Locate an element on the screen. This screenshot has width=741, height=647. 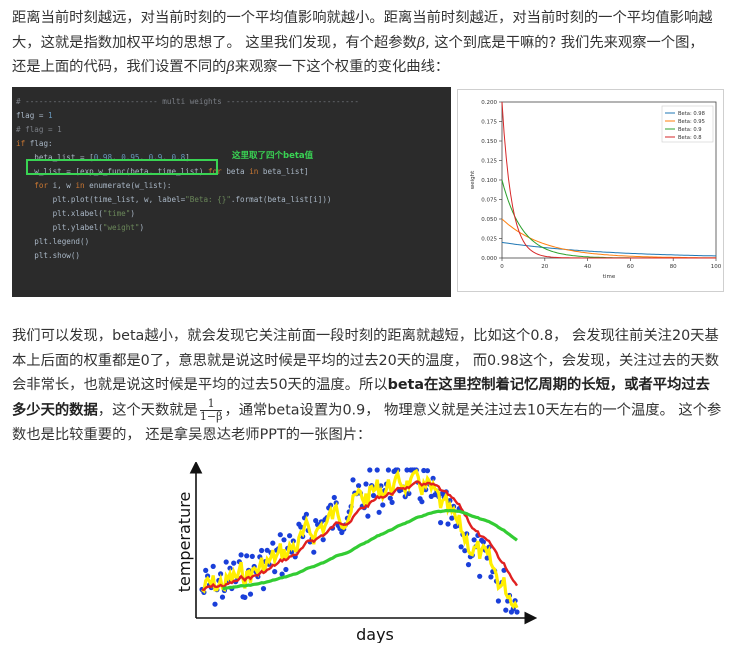
beta-list-highlight-box is located at coordinates (122, 167).